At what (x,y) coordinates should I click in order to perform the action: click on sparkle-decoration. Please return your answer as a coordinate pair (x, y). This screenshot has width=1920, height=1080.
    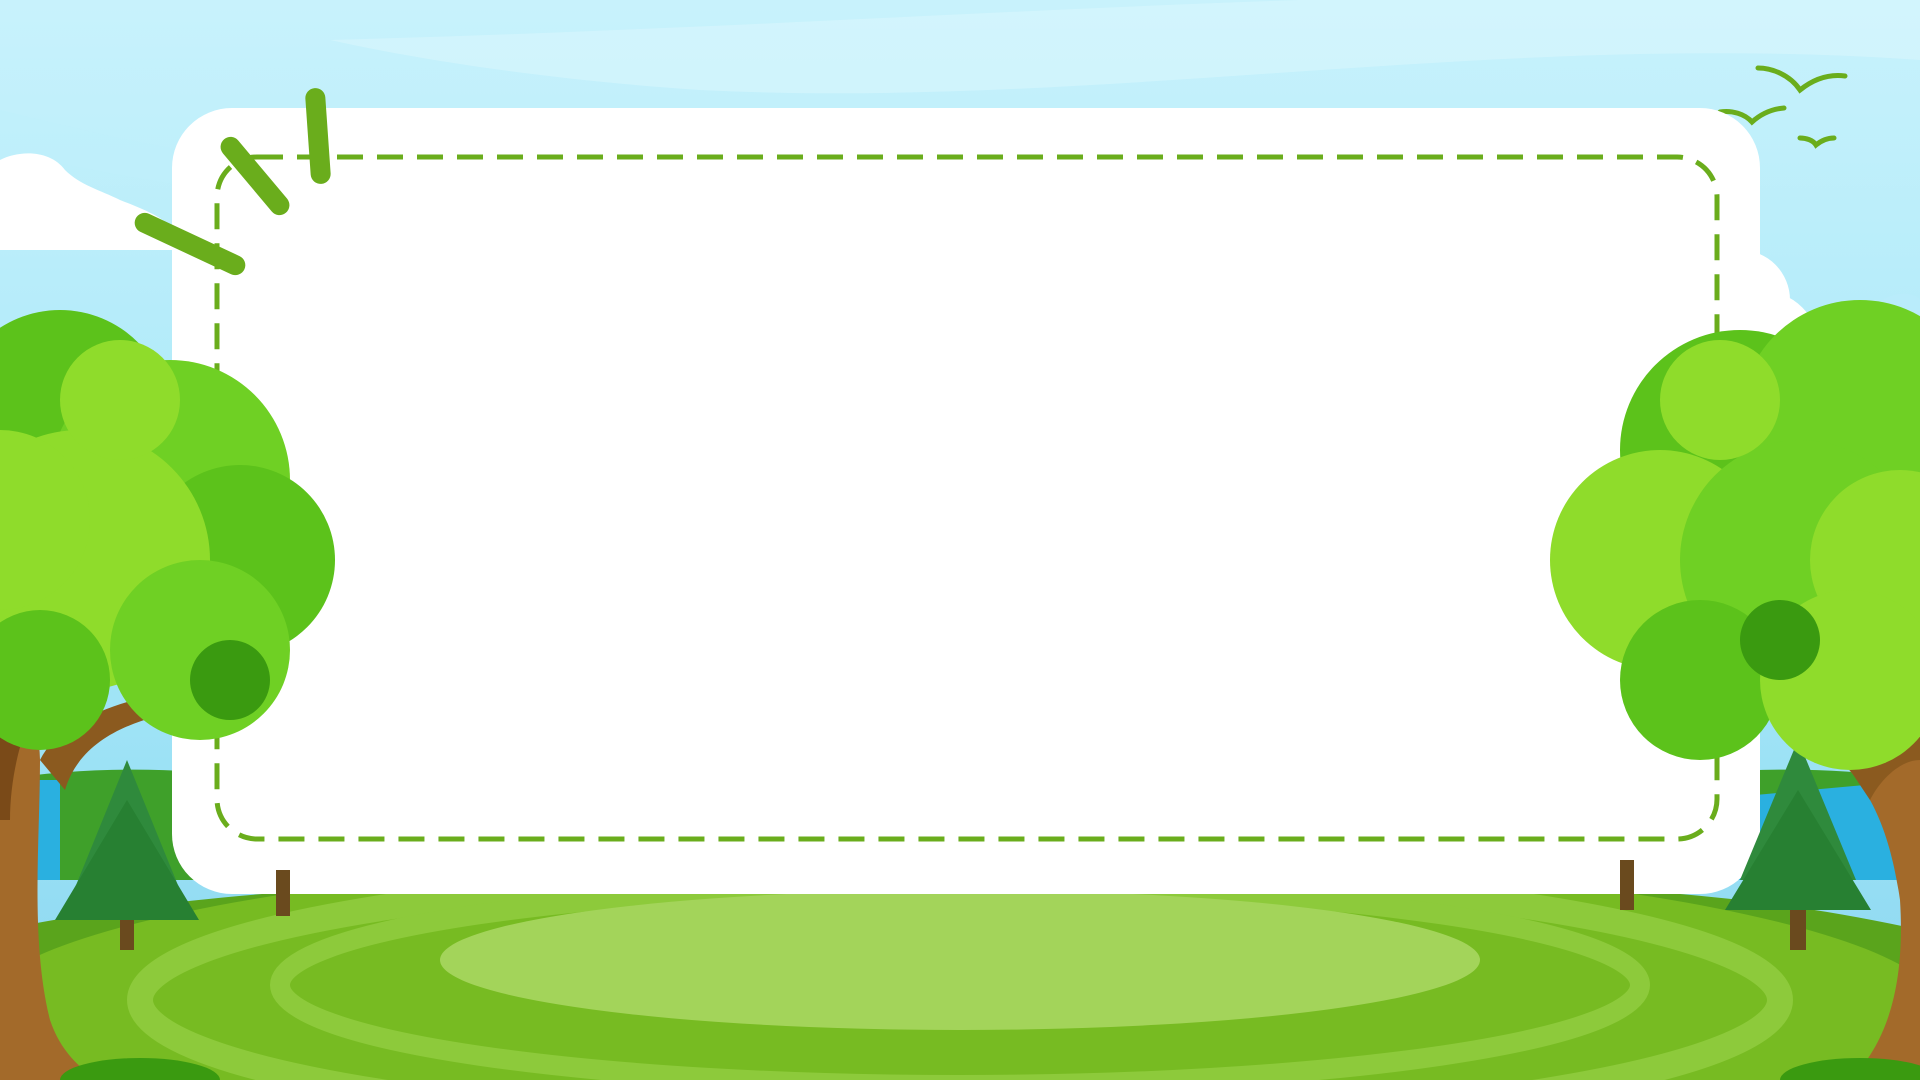
    Looking at the image, I should click on (232, 182).